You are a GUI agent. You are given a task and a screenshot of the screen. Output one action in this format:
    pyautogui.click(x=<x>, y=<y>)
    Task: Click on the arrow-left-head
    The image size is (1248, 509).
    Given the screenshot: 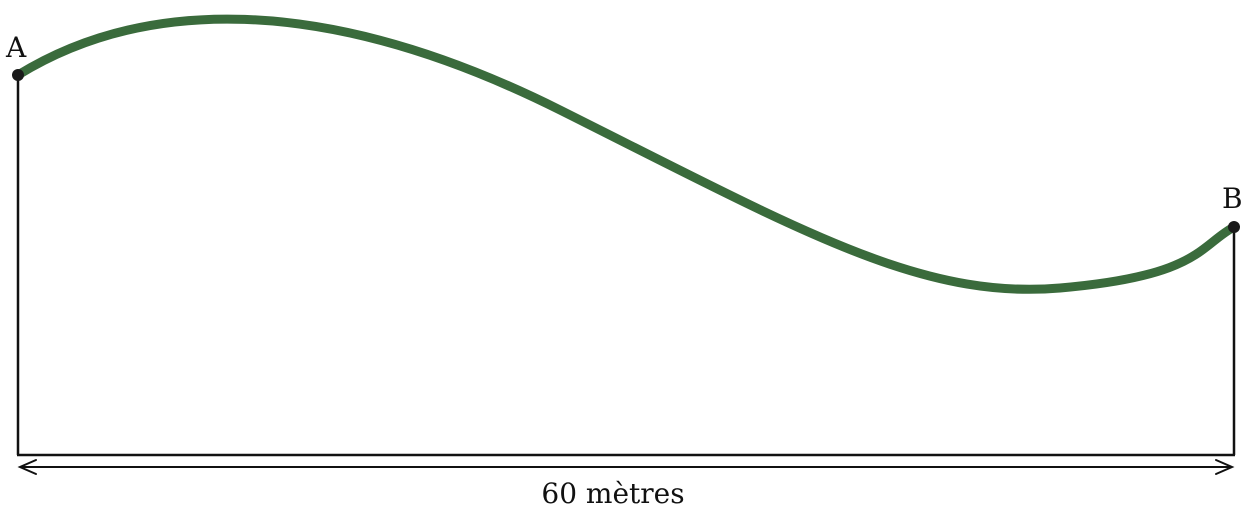 What is the action you would take?
    pyautogui.click(x=27, y=467)
    